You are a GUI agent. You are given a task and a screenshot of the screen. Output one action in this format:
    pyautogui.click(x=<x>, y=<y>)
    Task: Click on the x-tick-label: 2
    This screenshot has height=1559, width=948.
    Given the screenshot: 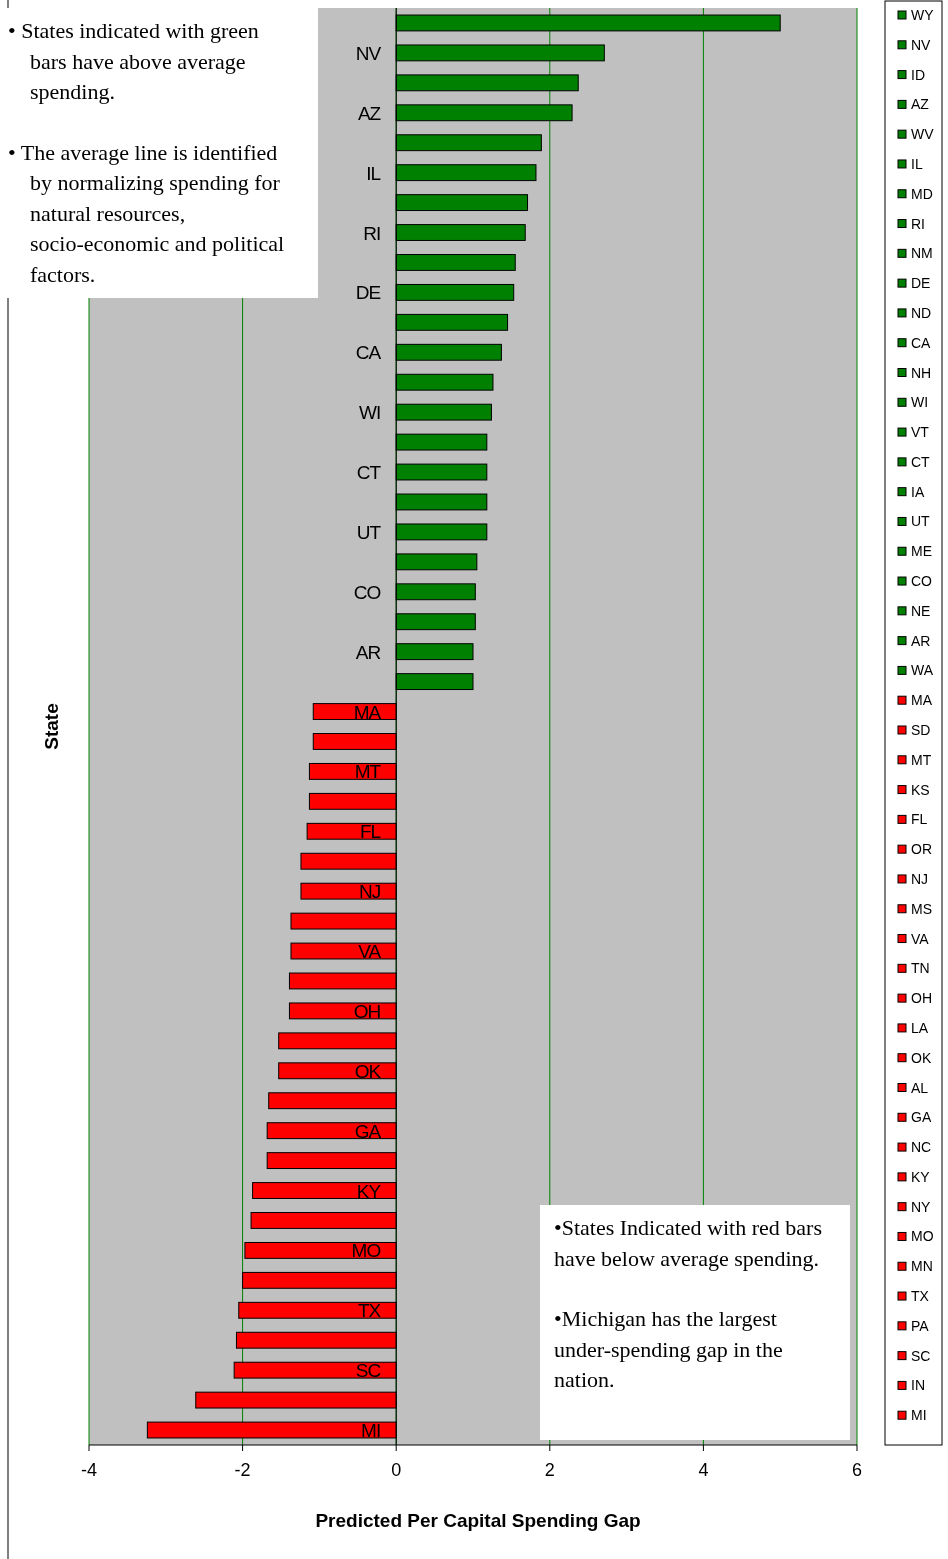 What is the action you would take?
    pyautogui.click(x=549, y=1470)
    